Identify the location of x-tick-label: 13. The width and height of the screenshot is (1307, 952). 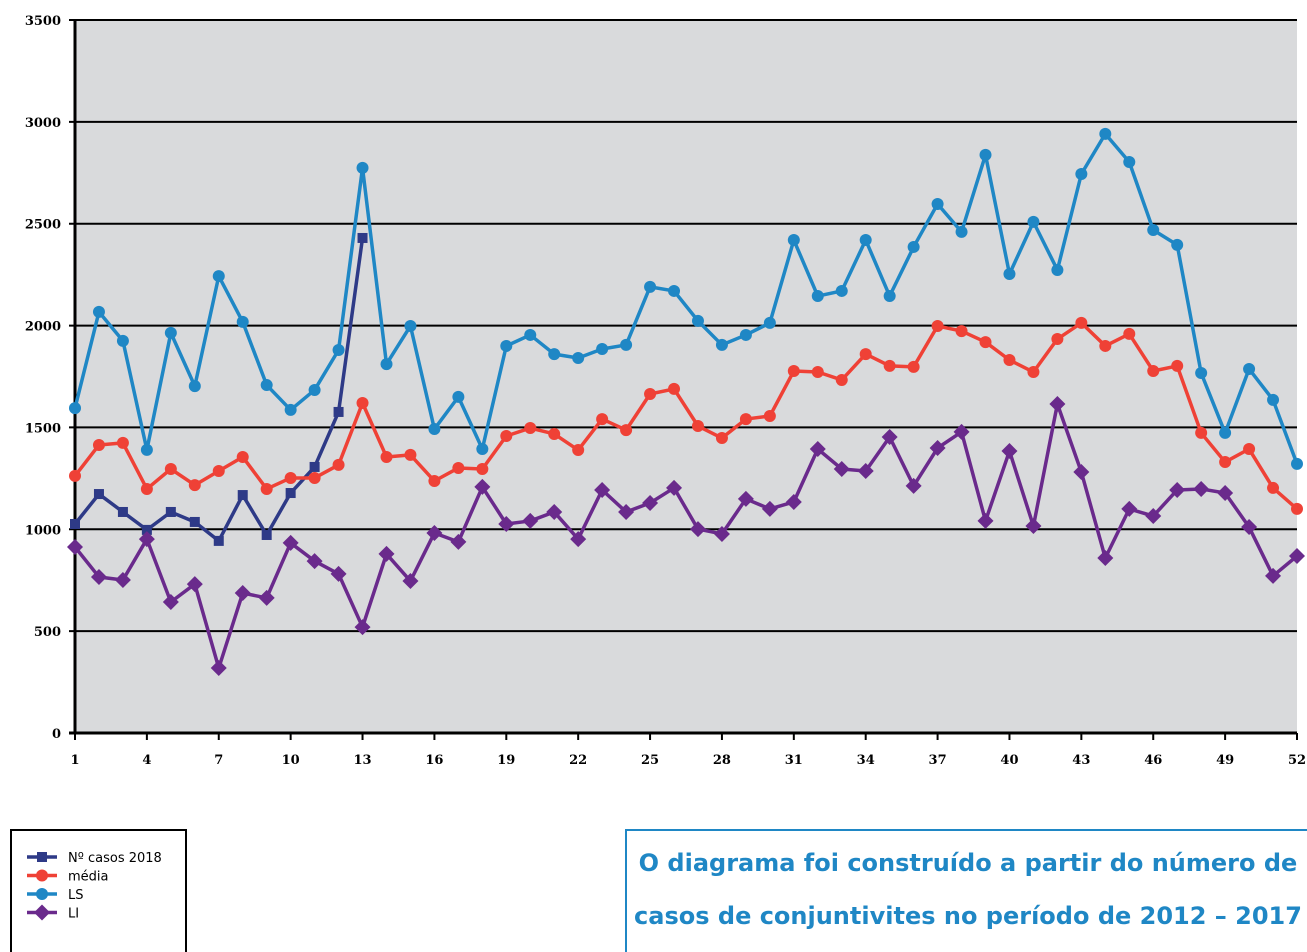
(362, 760).